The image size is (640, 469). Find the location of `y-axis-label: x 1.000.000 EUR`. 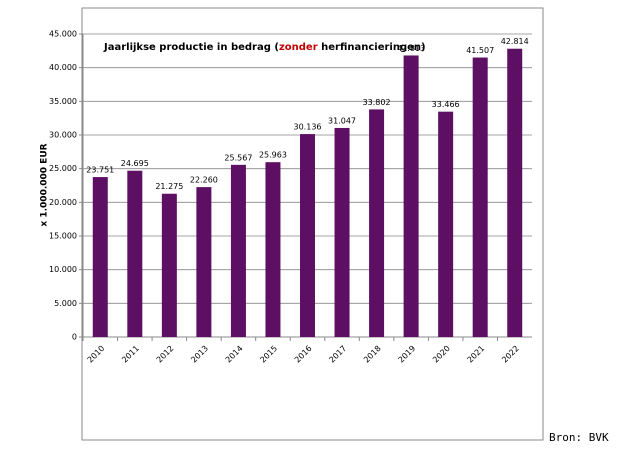

y-axis-label: x 1.000.000 EUR is located at coordinates (45, 184).